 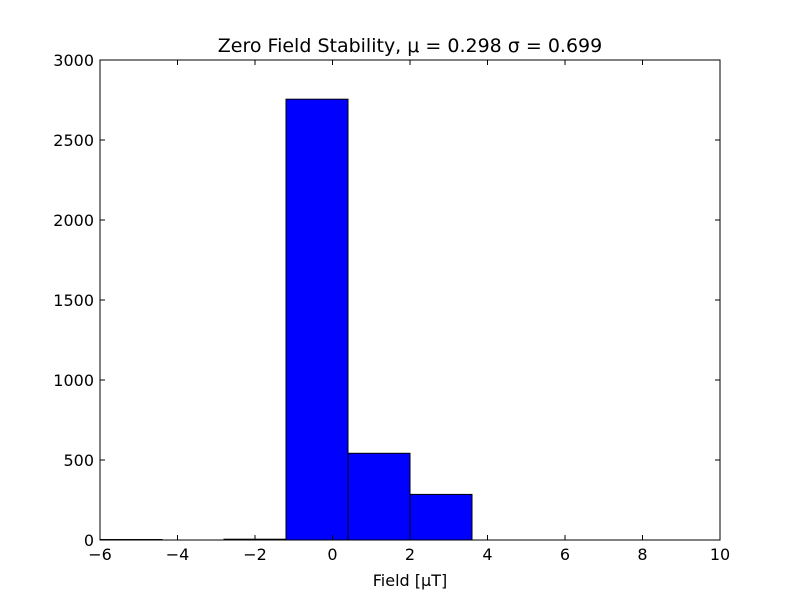 I want to click on x-tick-label-3: 0, so click(x=332, y=554).